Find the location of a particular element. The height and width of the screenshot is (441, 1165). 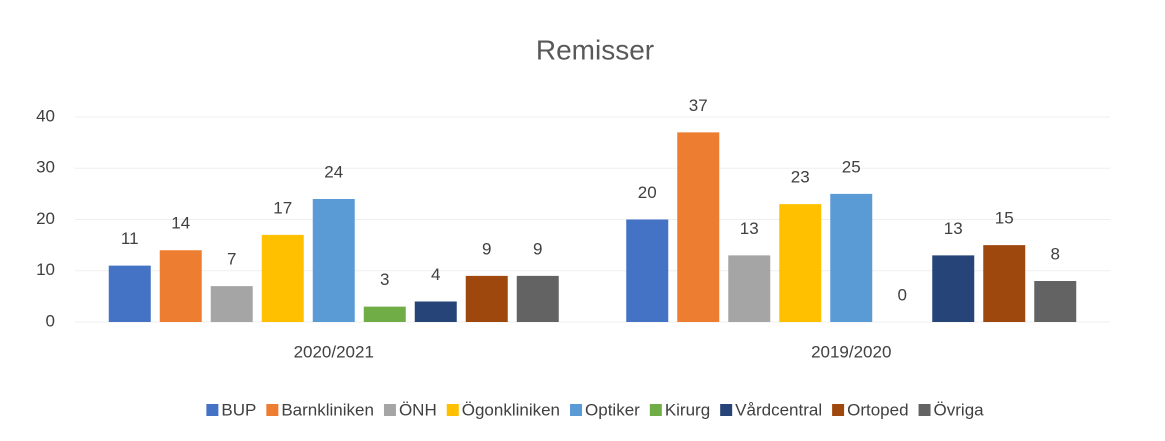

value-label: 8 is located at coordinates (1055, 253).